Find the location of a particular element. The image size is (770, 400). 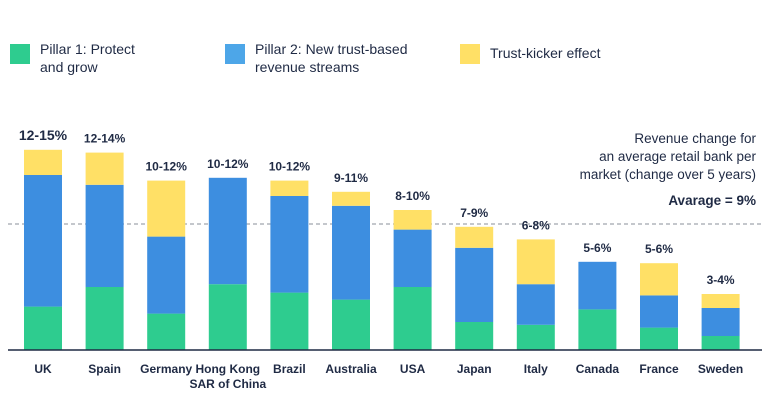

legend-item-trust-kicker: Trust-kicker effect is located at coordinates (530, 52).